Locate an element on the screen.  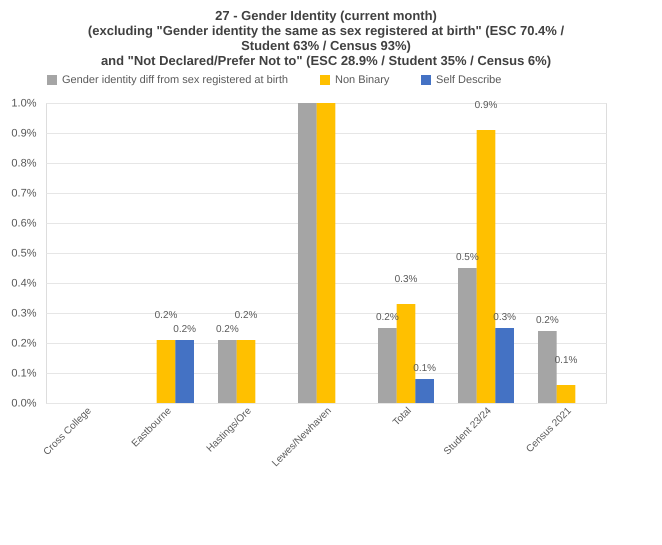
text: 27 - Gender Identity (current month) is located at coordinates (326, 15).